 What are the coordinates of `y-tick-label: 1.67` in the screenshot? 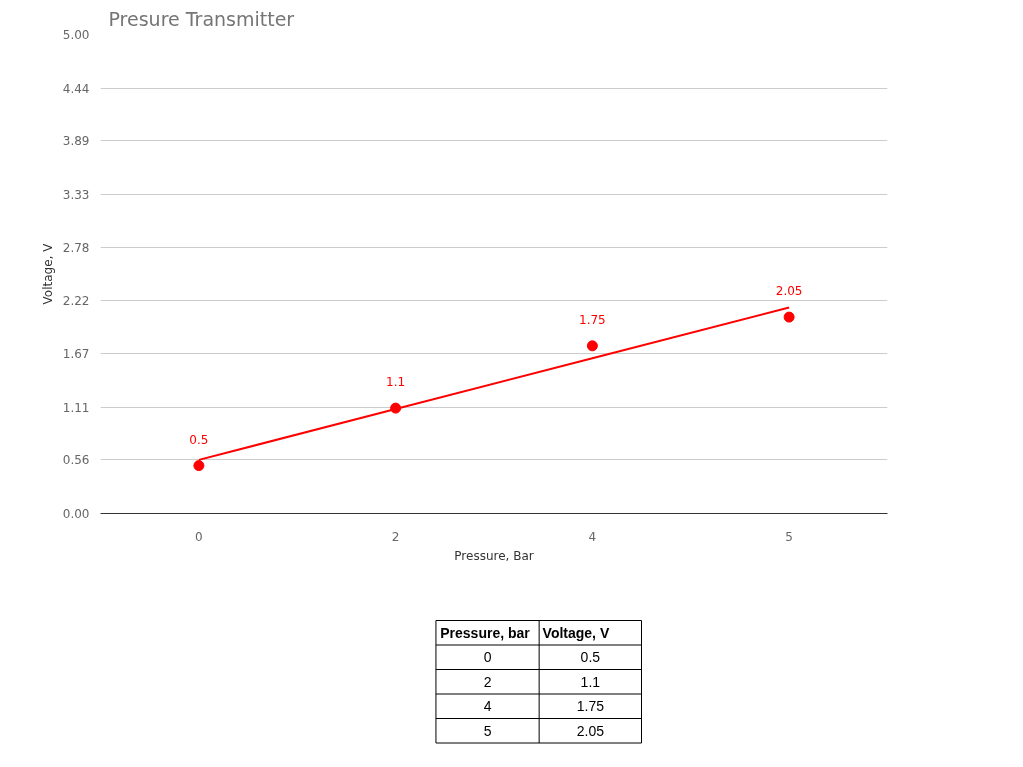 It's located at (76, 354).